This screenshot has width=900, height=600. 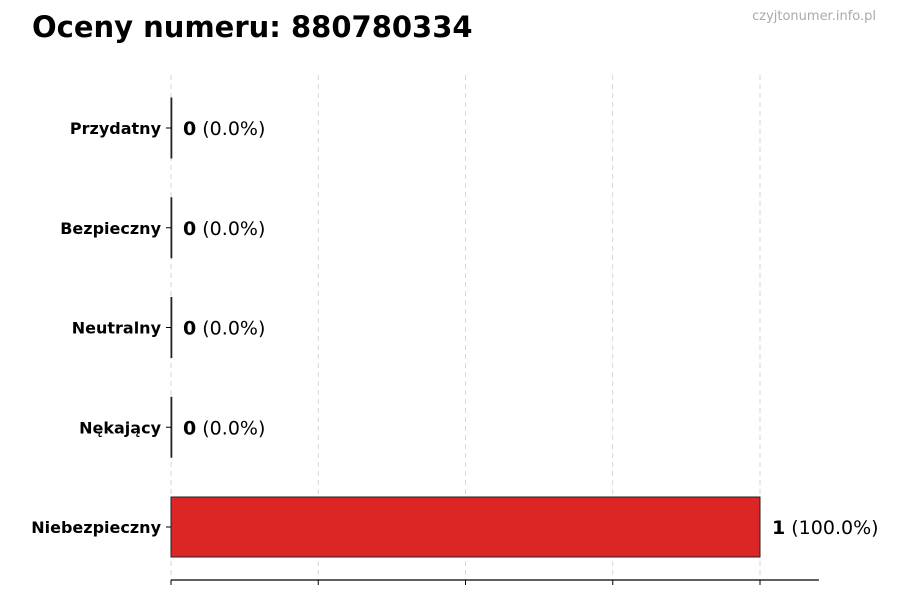 I want to click on data-label-percent: (100.0%), so click(x=831, y=528).